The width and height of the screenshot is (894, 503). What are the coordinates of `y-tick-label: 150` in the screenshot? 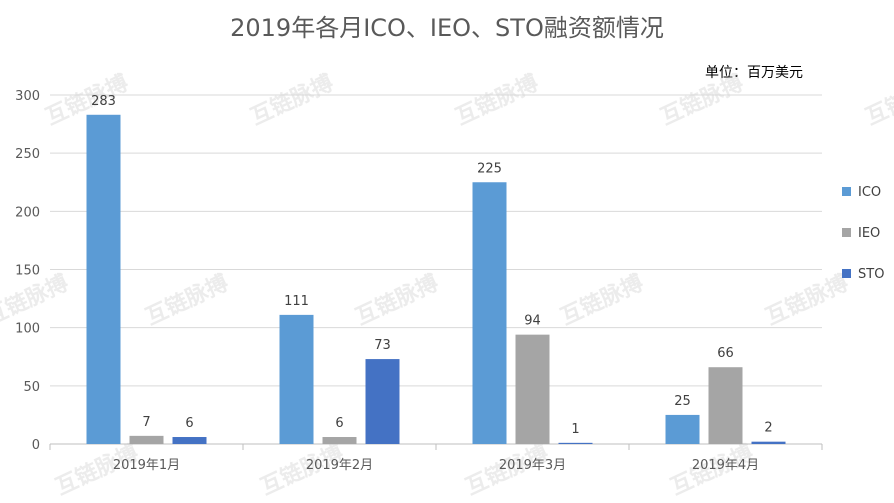 It's located at (27, 271).